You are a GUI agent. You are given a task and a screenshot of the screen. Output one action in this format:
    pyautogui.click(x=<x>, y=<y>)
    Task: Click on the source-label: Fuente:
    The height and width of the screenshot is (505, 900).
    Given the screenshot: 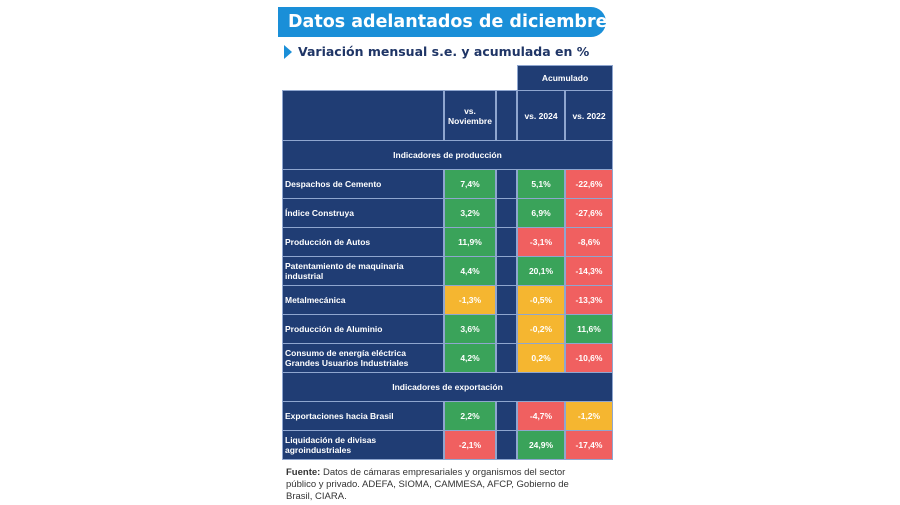 What is the action you would take?
    pyautogui.click(x=303, y=472)
    